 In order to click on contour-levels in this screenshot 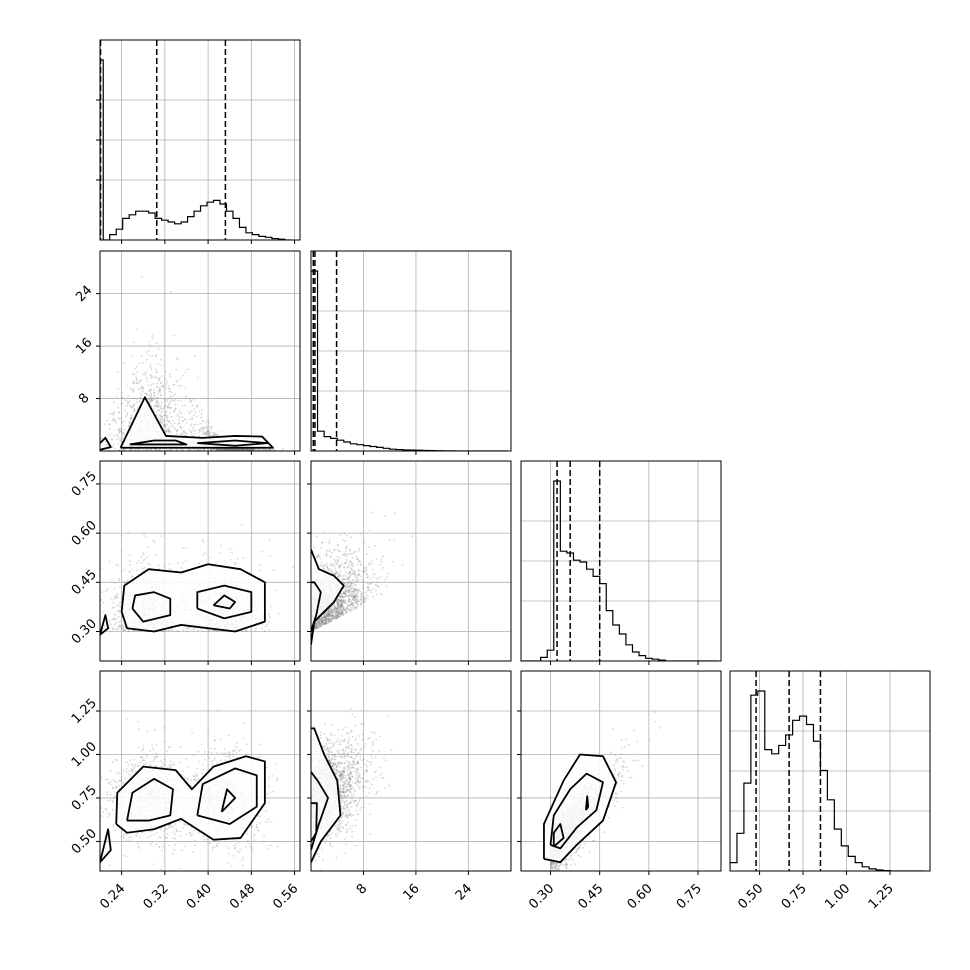, I will do `click(183, 599)`.